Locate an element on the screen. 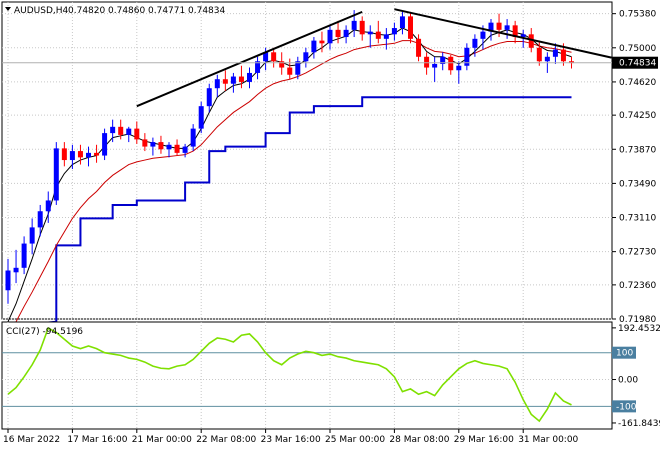 The width and height of the screenshot is (660, 450). cci-level-badge is located at coordinates (624, 406).